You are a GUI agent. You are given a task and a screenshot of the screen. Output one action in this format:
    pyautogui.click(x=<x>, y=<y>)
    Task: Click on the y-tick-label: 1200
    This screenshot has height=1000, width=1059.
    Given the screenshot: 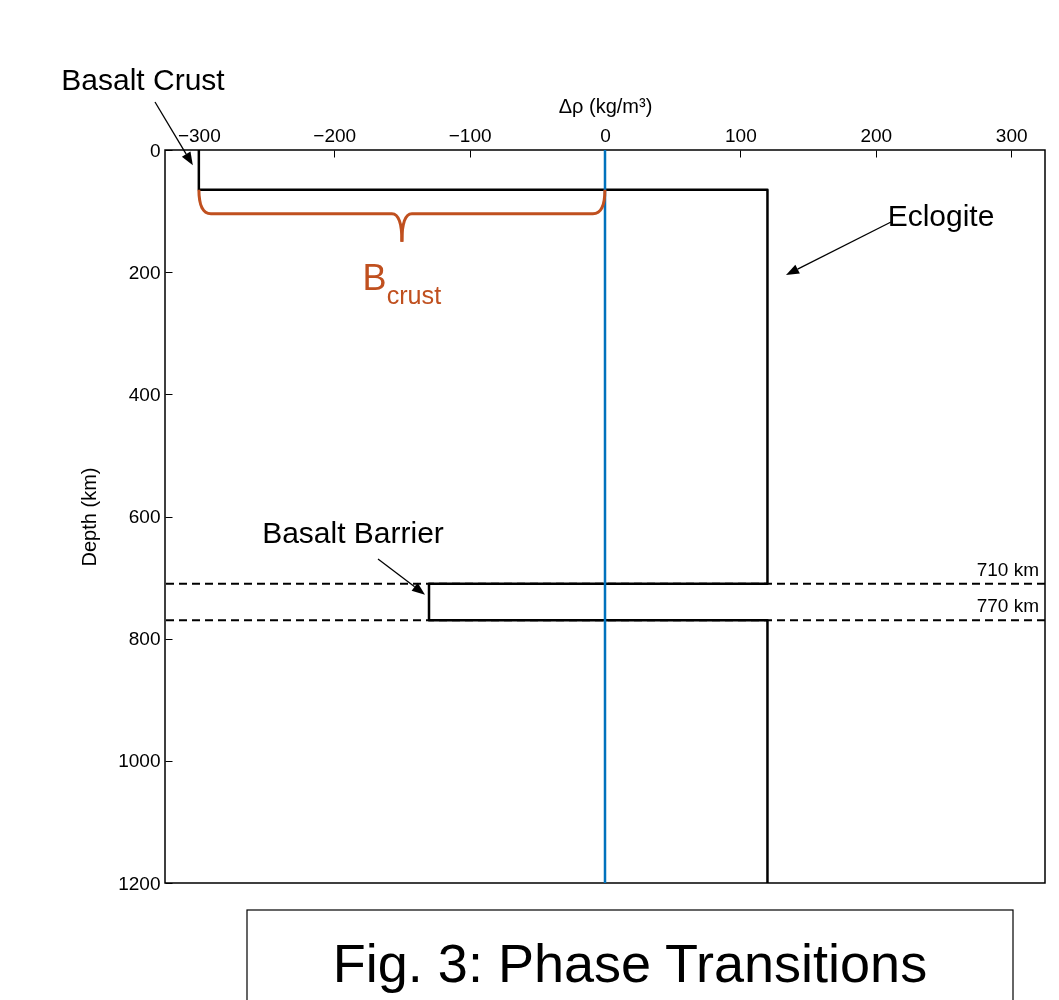 What is the action you would take?
    pyautogui.click(x=139, y=883)
    